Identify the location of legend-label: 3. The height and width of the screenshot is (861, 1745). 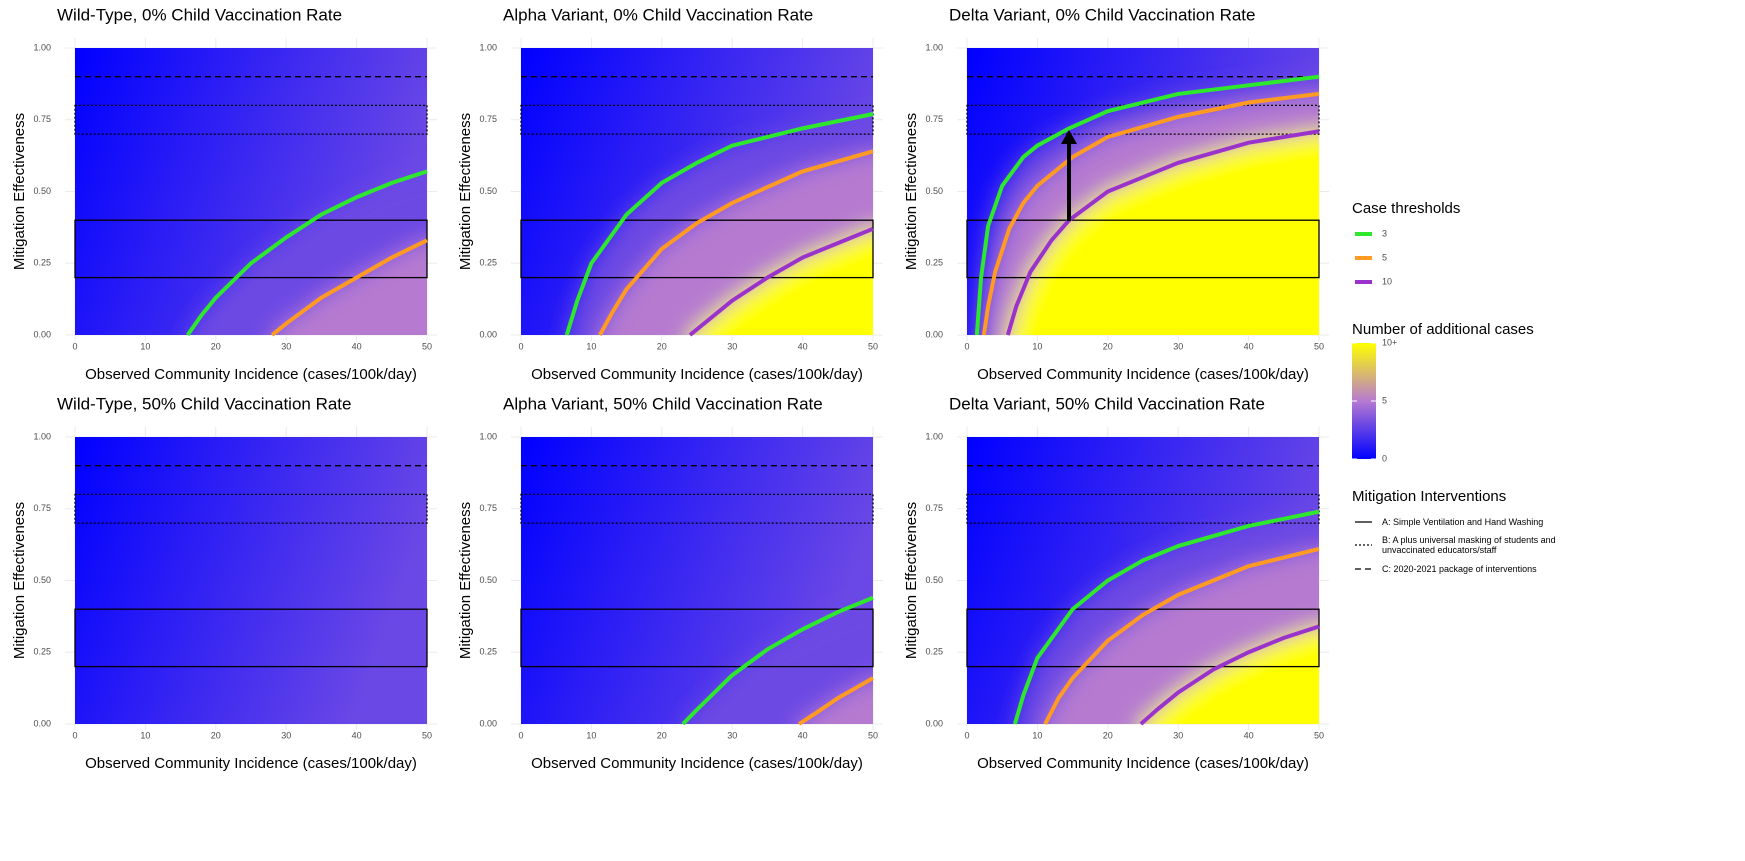
(1384, 233).